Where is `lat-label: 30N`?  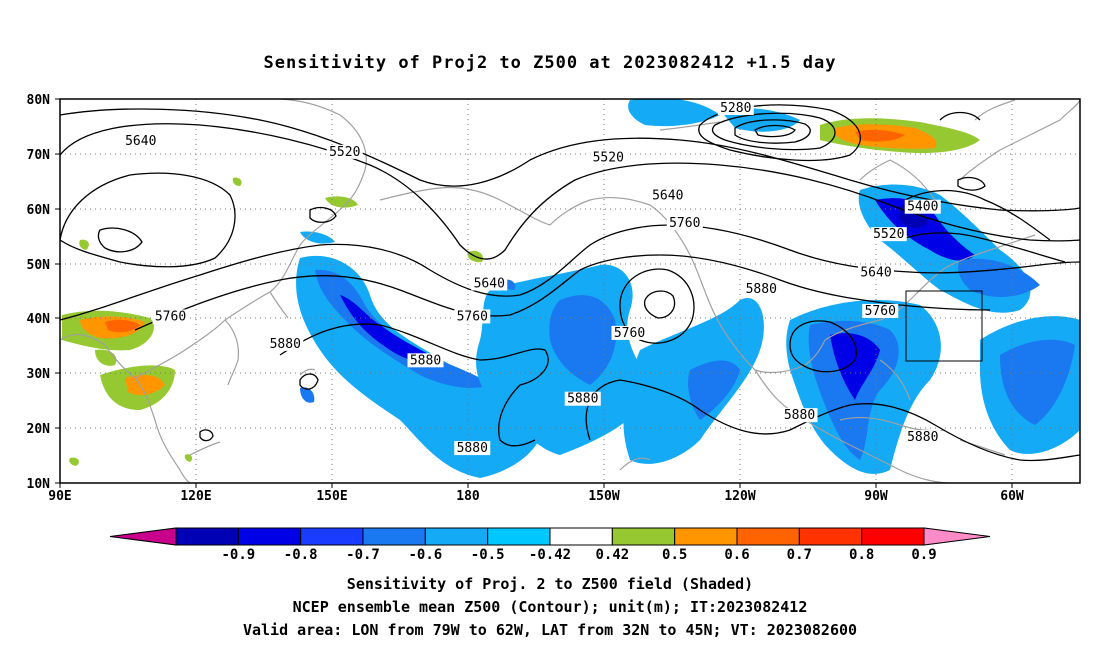 lat-label: 30N is located at coordinates (39, 374).